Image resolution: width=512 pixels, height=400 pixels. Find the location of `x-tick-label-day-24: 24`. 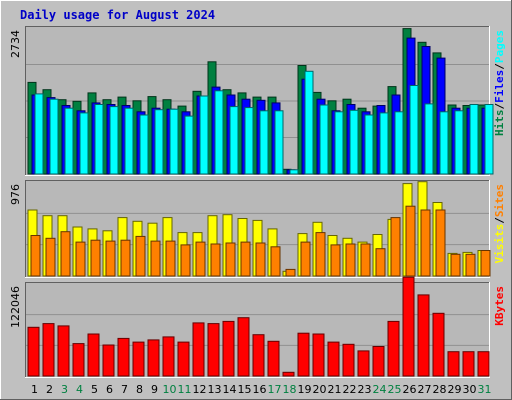

x-tick-label-day-24: 24 is located at coordinates (380, 389).